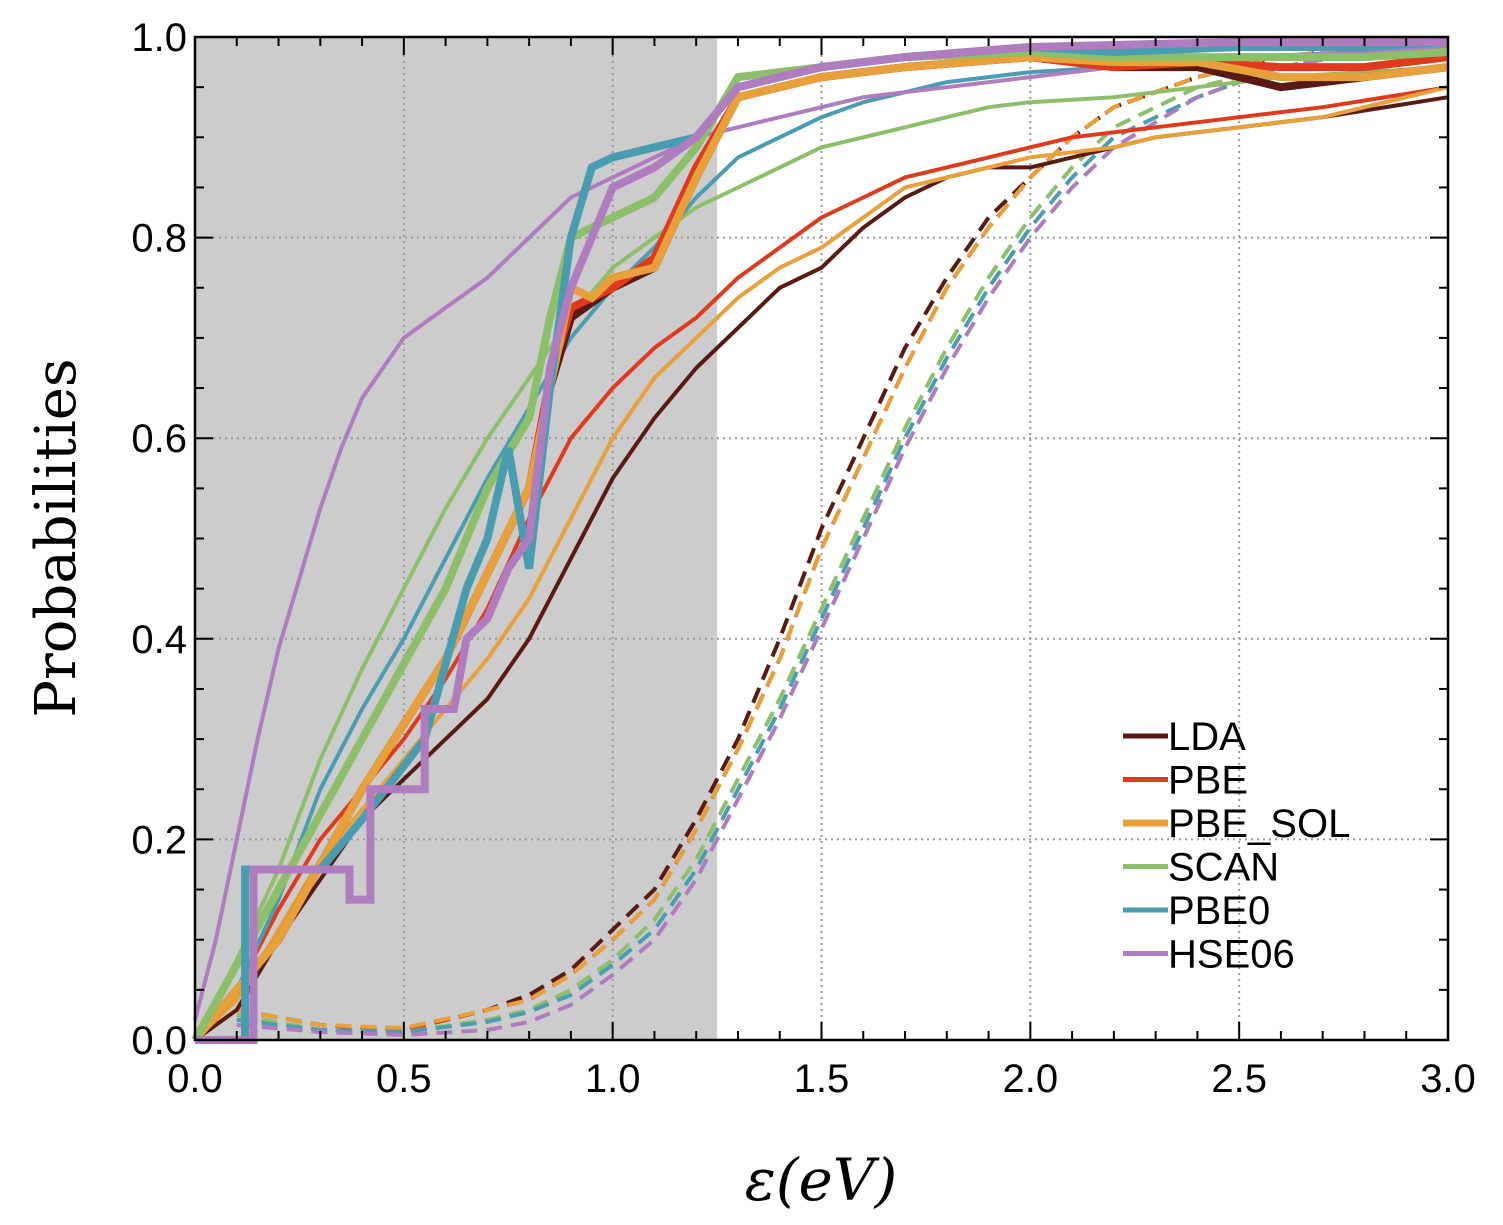 The image size is (1503, 1225). I want to click on legend-label-scan: SCAN, so click(1223, 868).